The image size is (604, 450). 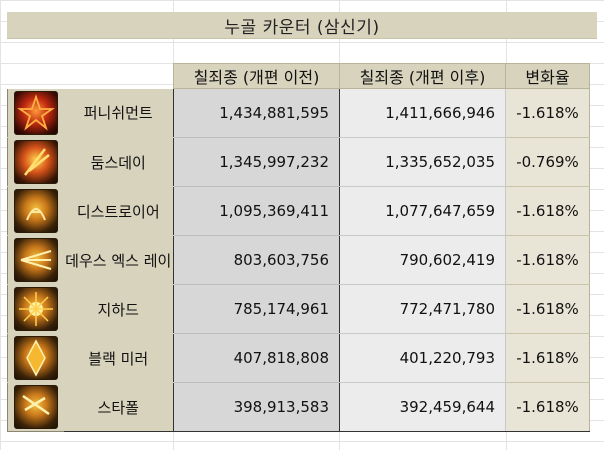 I want to click on header-row: 칠죄종 (개편 이전) 칠죄종 (개편 이후) 변화율, so click(x=299, y=76).